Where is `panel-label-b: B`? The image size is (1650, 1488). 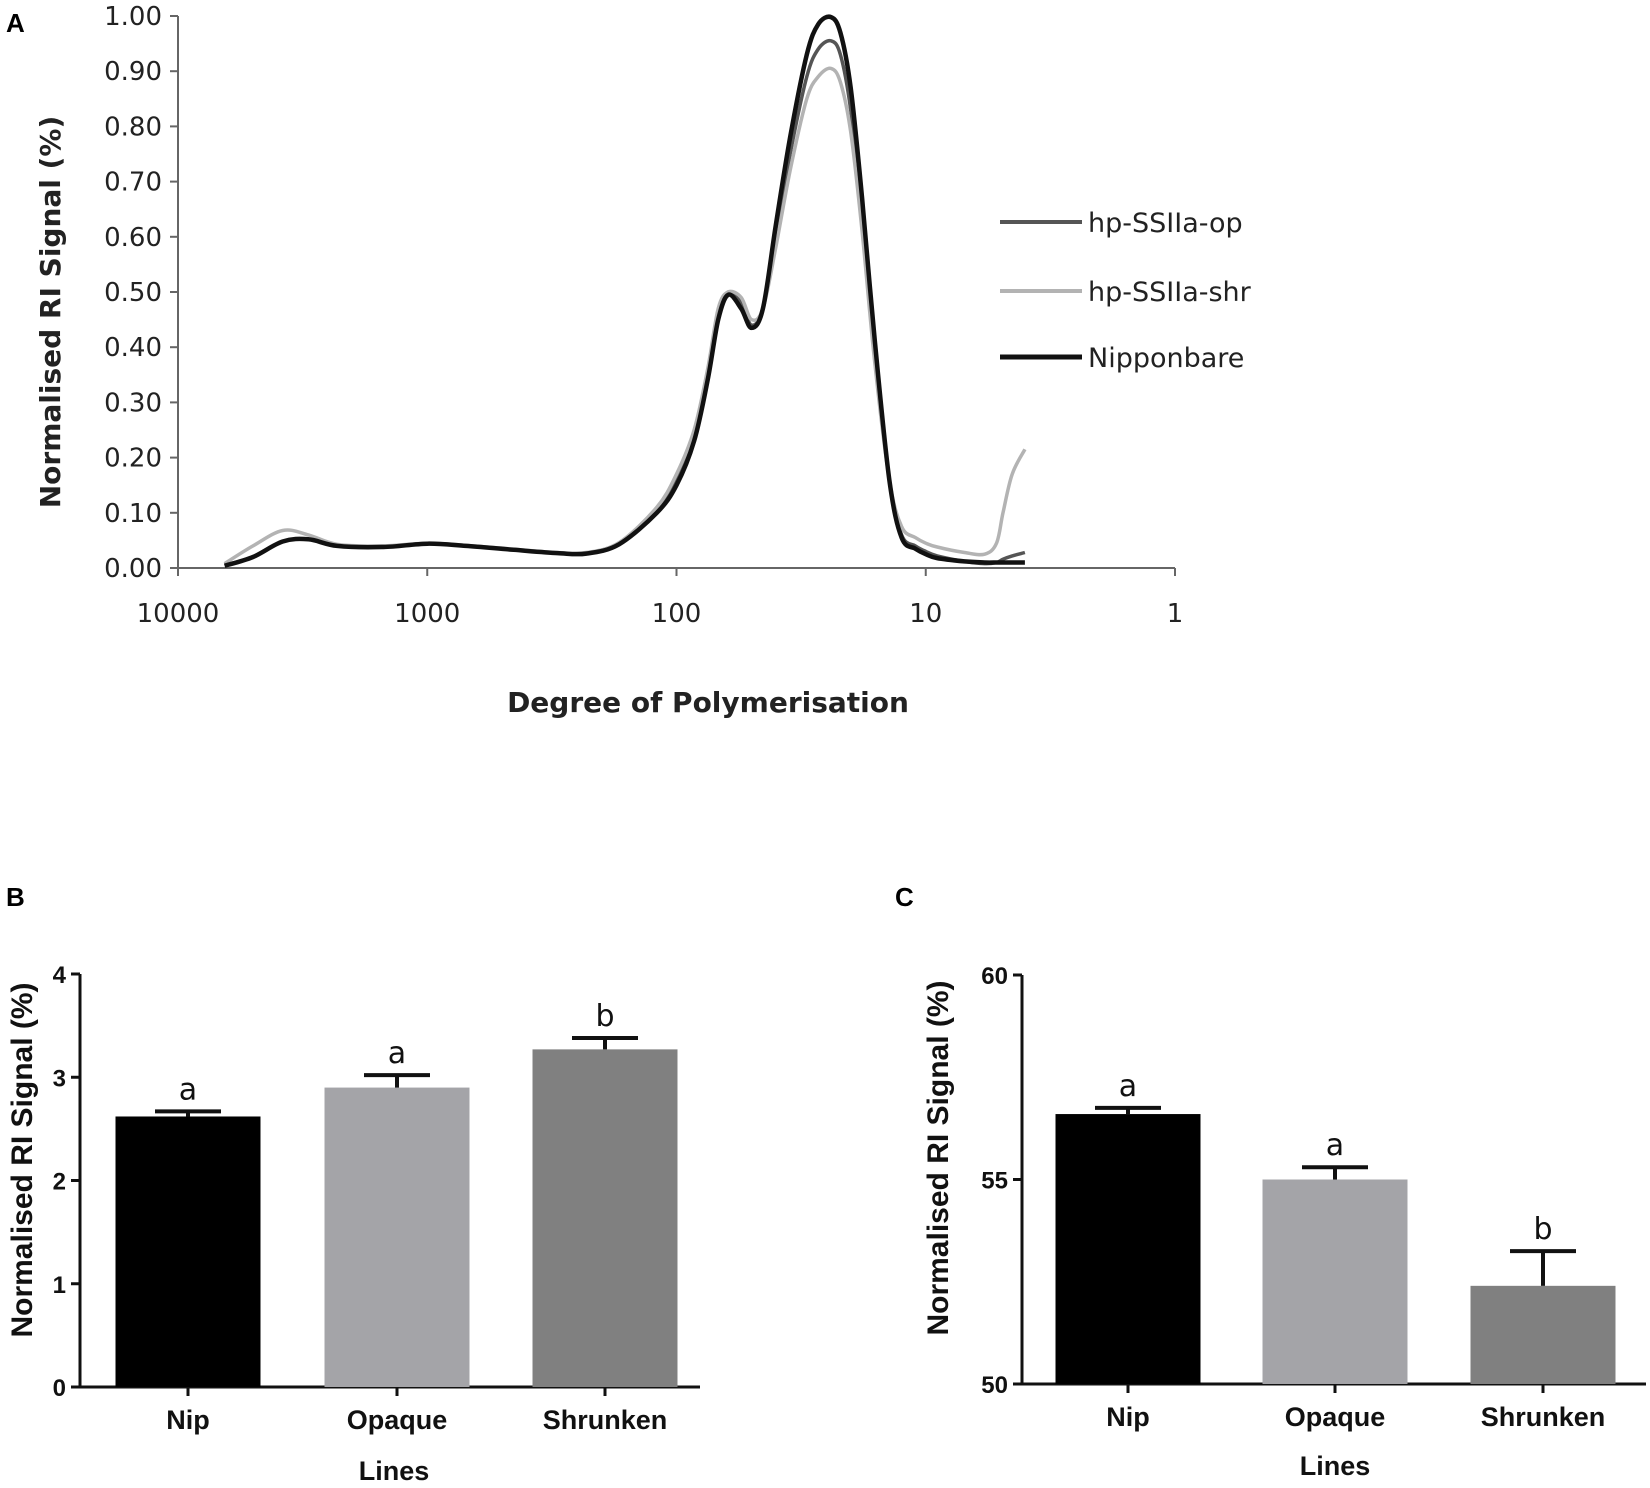
panel-label-b: B is located at coordinates (15, 897).